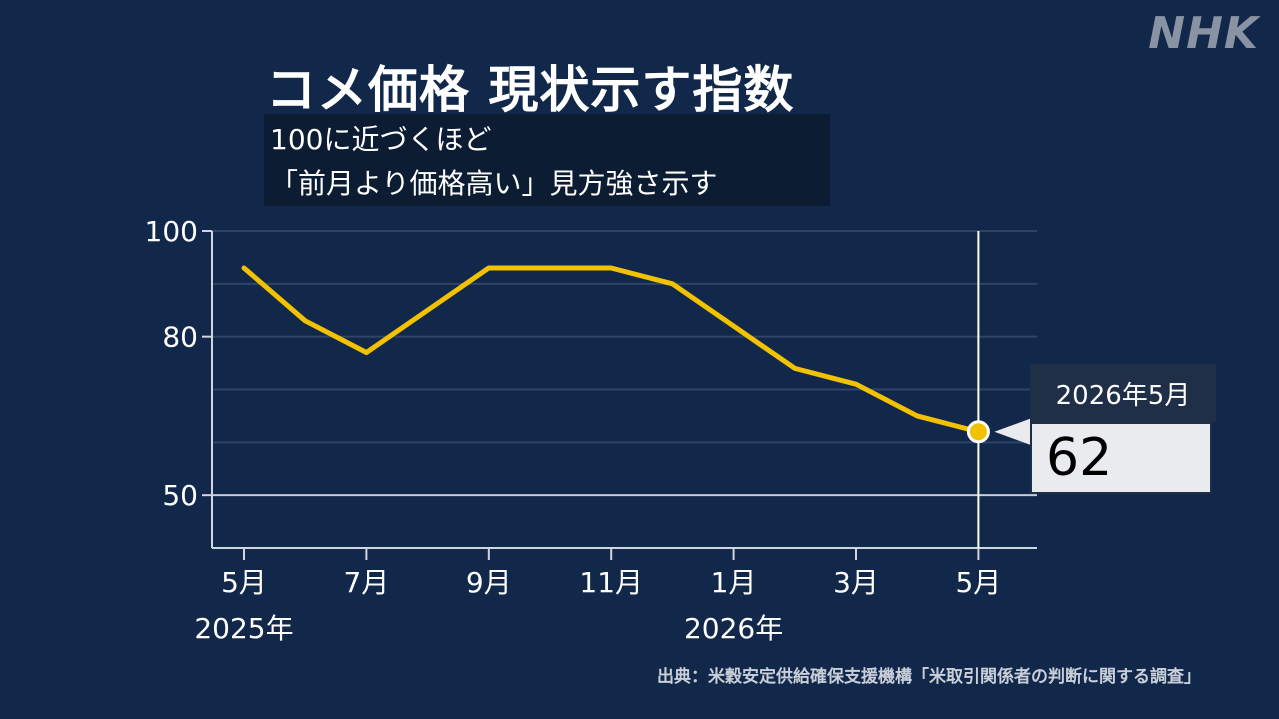  Describe the element at coordinates (1121, 458) in the screenshot. I see `callout-value: 62` at that location.